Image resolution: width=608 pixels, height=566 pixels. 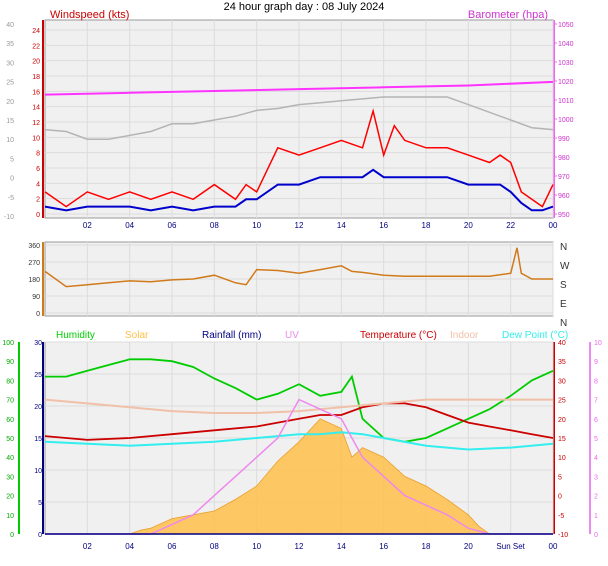 What do you see at coordinates (38, 184) in the screenshot?
I see `wind-tick-label: 4` at bounding box center [38, 184].